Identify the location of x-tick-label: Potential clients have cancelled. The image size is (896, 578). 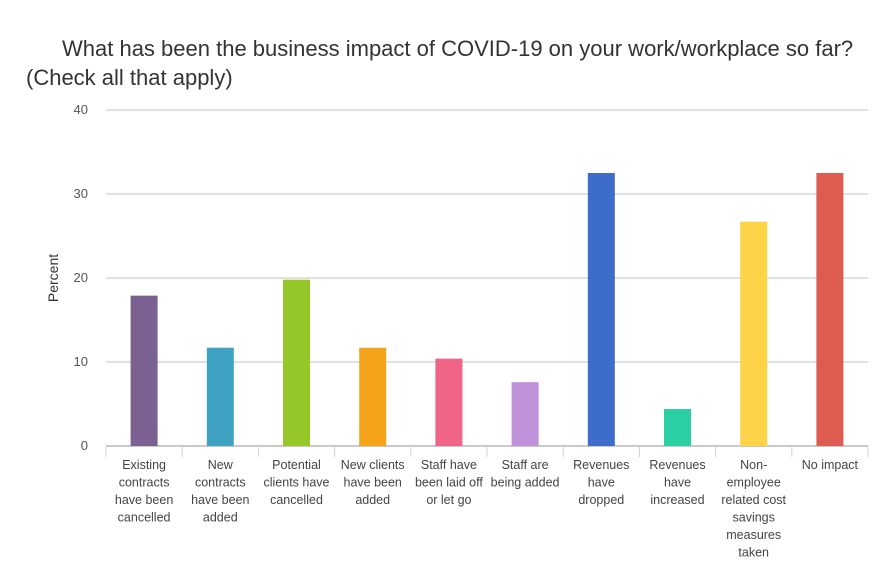
(296, 482).